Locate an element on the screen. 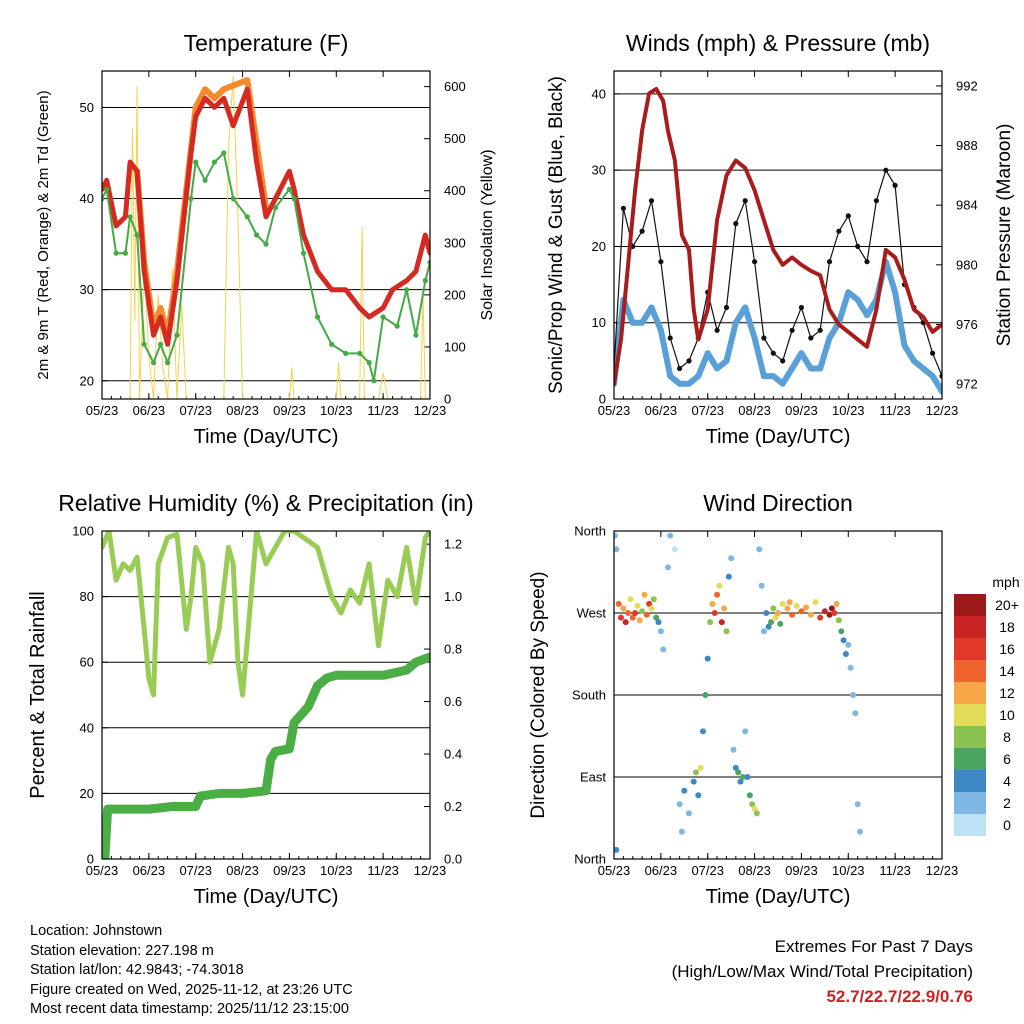 The image size is (1024, 1024). colorbar-label: 18 is located at coordinates (1007, 627).